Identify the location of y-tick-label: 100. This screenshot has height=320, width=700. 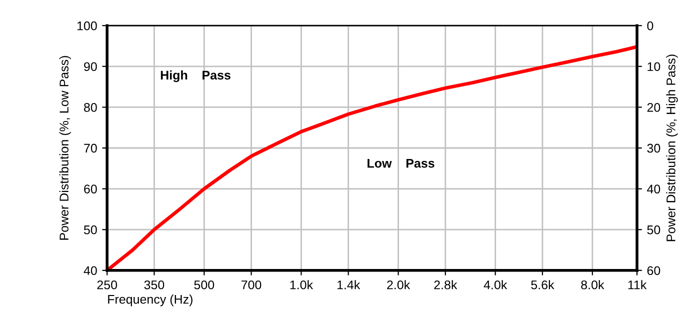
(87, 25).